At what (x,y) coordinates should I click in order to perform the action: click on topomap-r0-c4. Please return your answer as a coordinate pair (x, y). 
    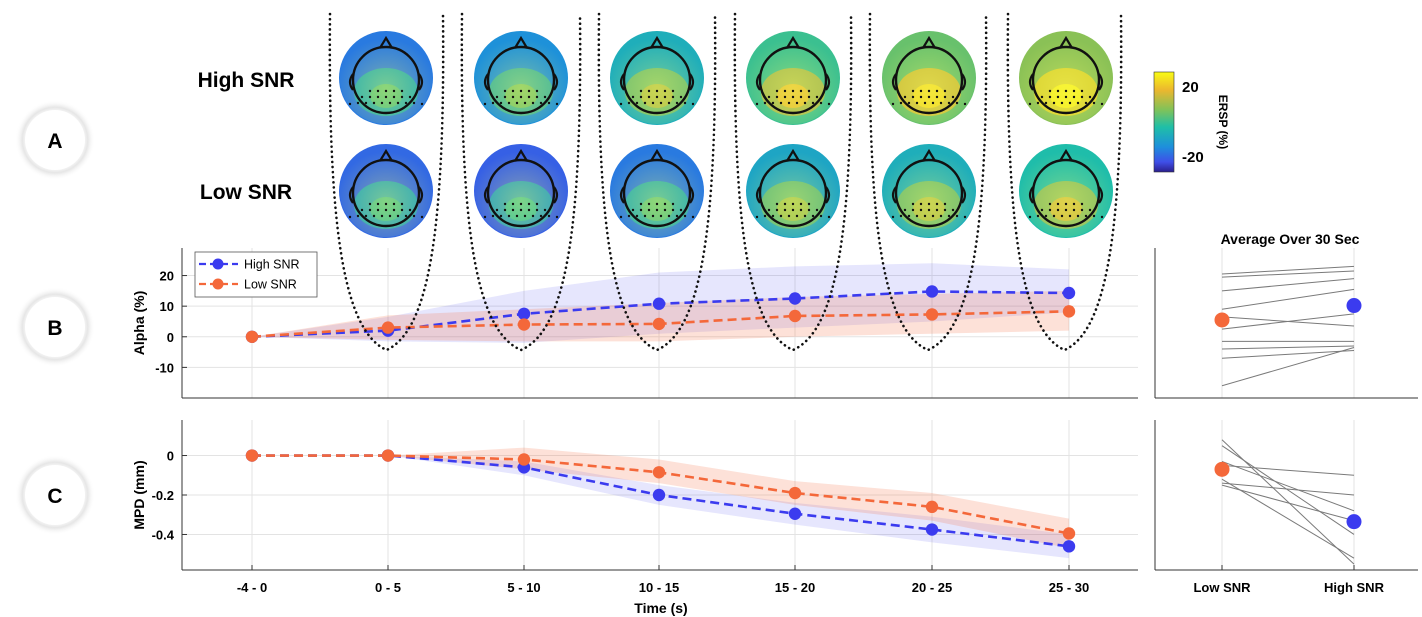
    Looking at the image, I should click on (929, 78).